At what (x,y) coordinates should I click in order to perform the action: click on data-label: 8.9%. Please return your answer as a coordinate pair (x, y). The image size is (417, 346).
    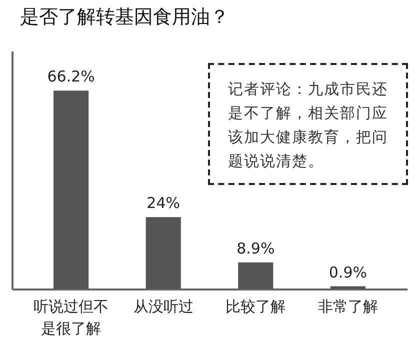
    Looking at the image, I should click on (255, 248).